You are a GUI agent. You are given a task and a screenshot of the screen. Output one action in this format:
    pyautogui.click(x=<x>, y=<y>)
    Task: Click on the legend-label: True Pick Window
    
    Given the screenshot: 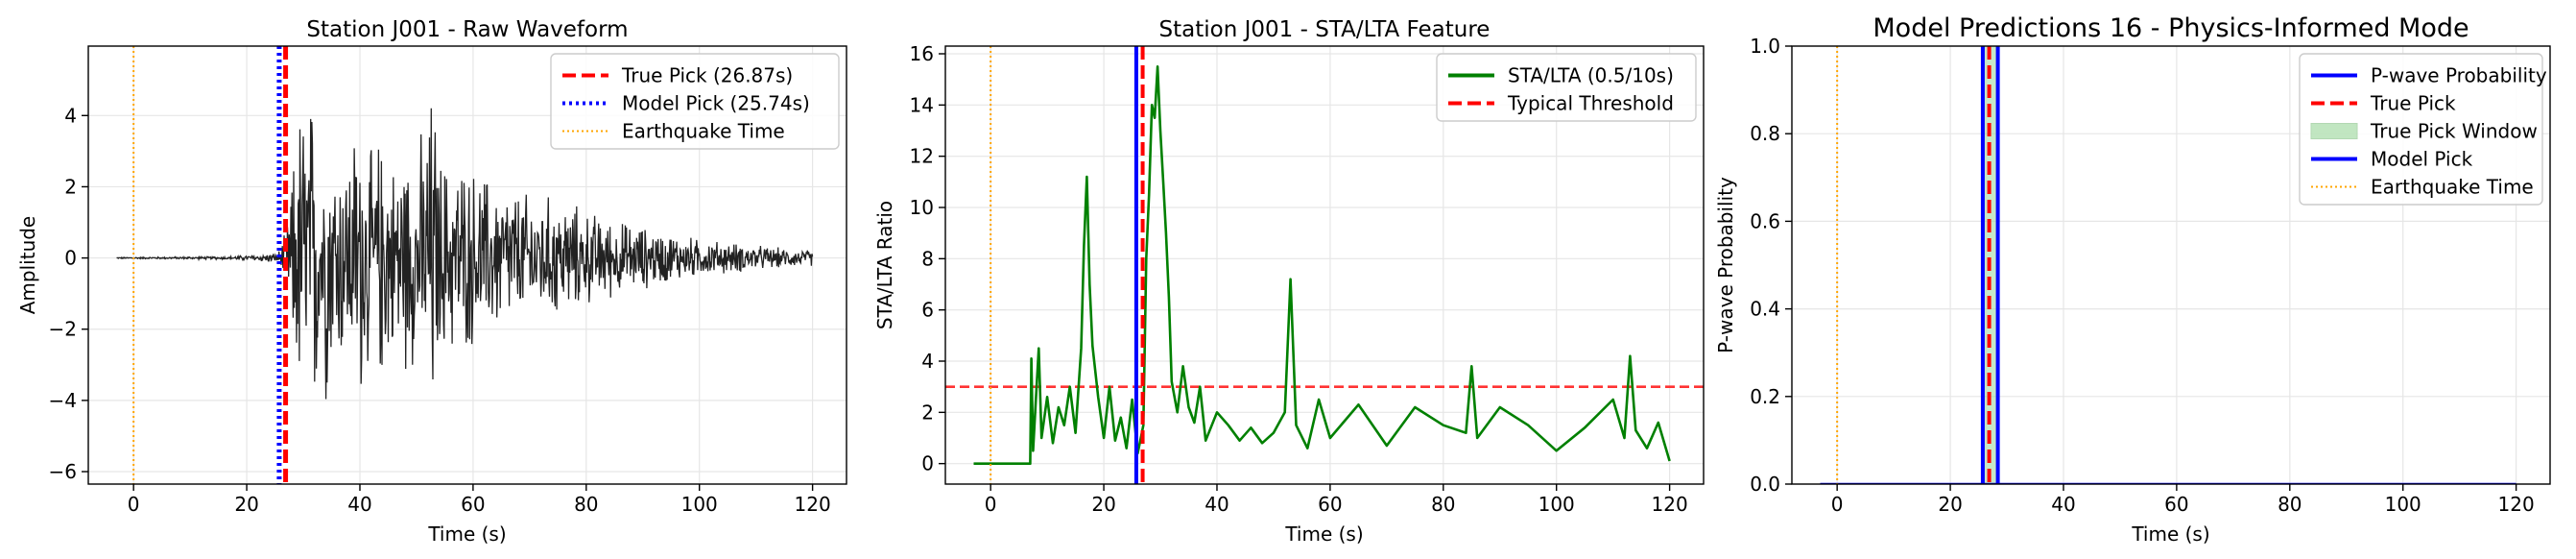 What is the action you would take?
    pyautogui.click(x=2454, y=131)
    